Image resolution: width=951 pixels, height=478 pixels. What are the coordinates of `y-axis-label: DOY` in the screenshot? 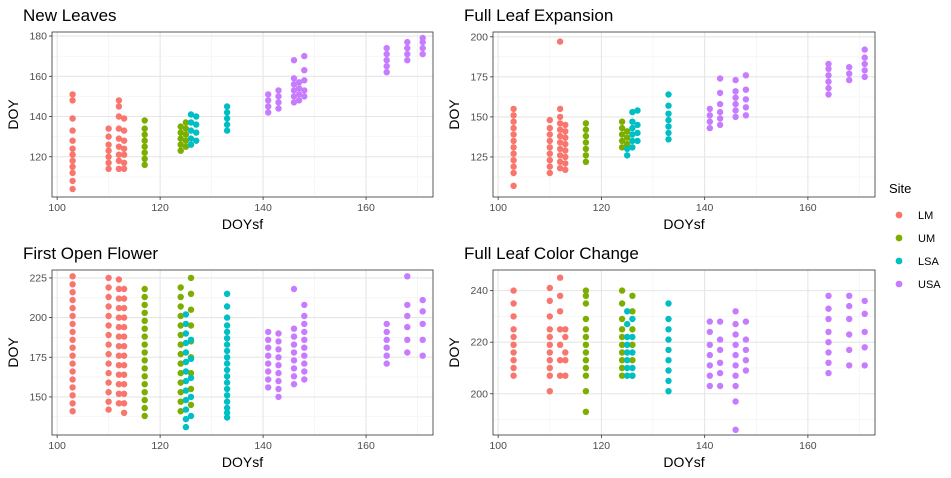 It's located at (13, 114).